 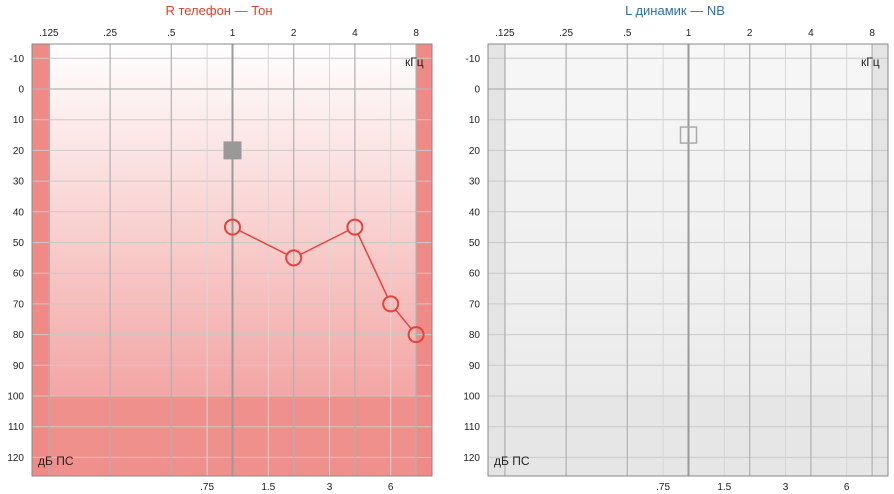 What do you see at coordinates (675, 10) in the screenshot?
I see `panel-title-left: L динамик — NB` at bounding box center [675, 10].